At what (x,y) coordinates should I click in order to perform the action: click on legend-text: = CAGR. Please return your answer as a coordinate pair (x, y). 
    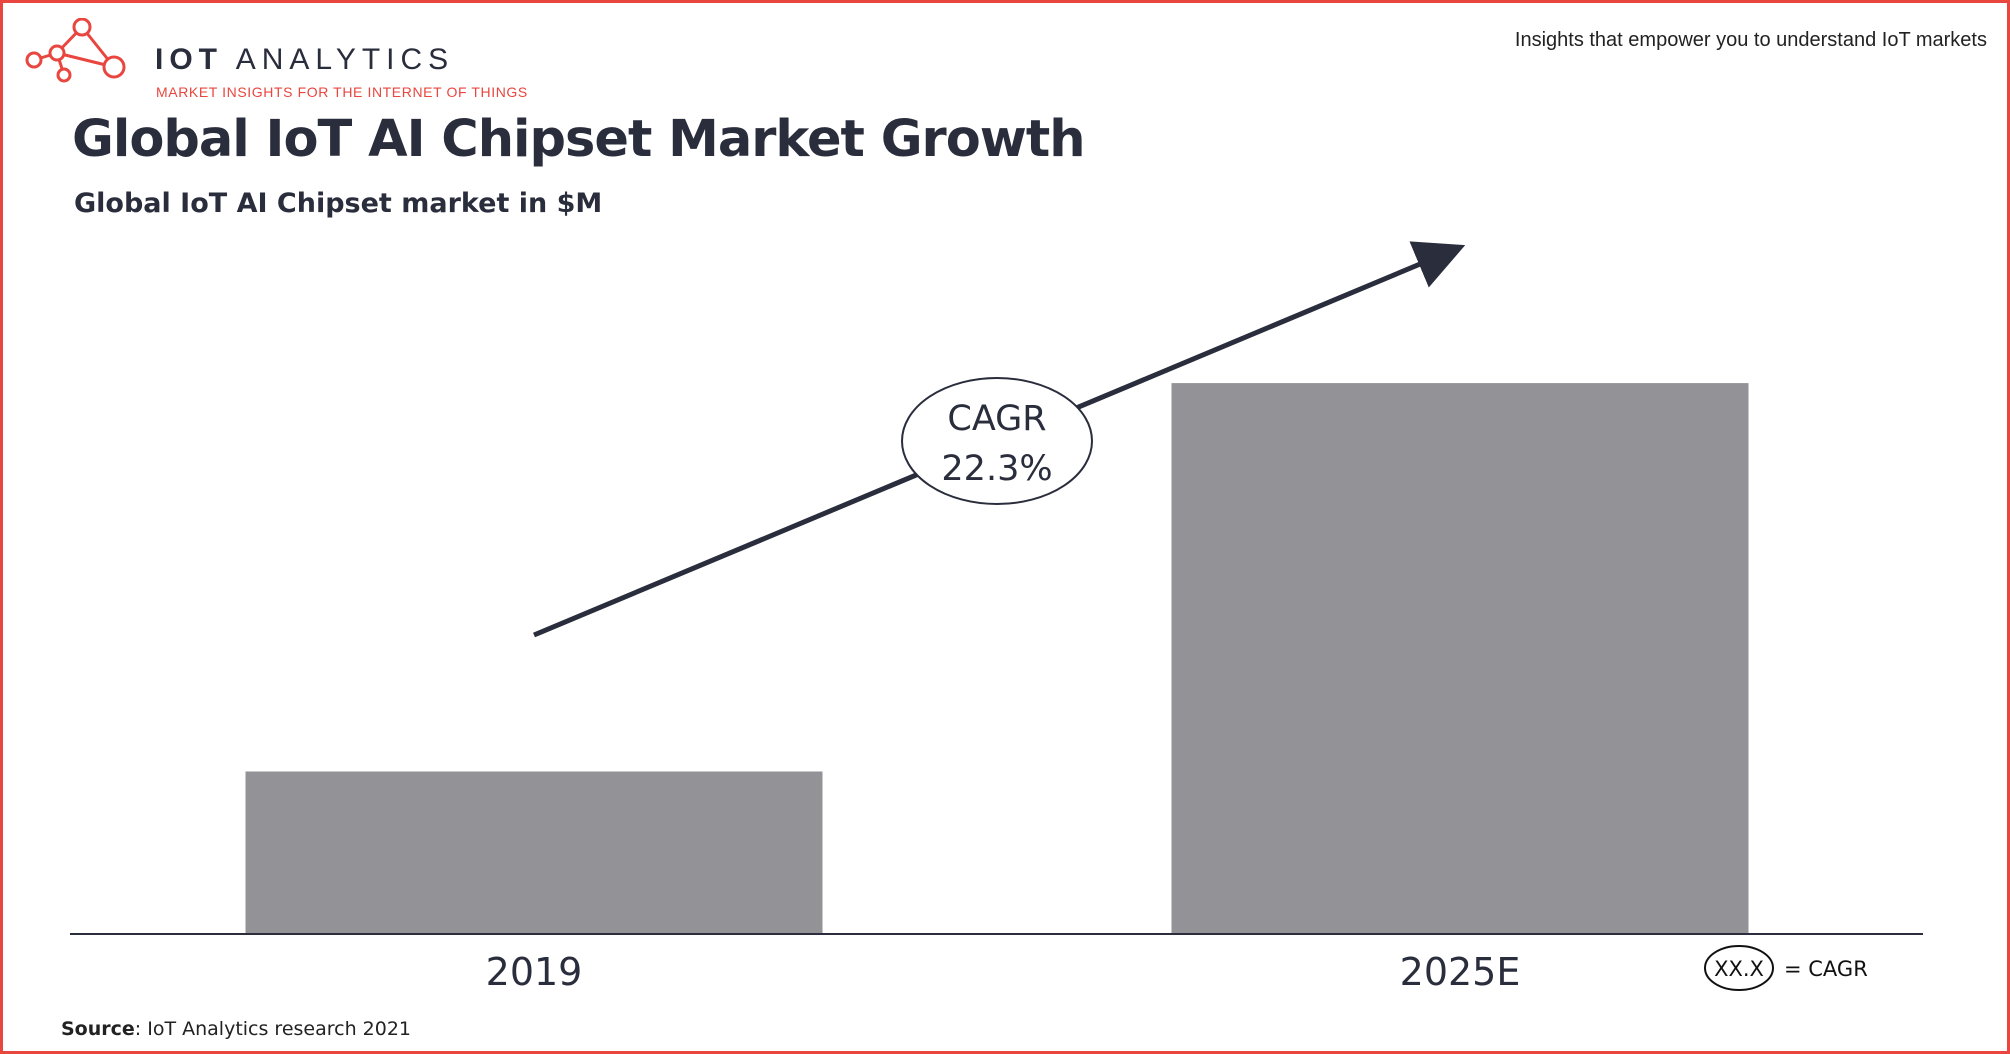
    Looking at the image, I should click on (1826, 969).